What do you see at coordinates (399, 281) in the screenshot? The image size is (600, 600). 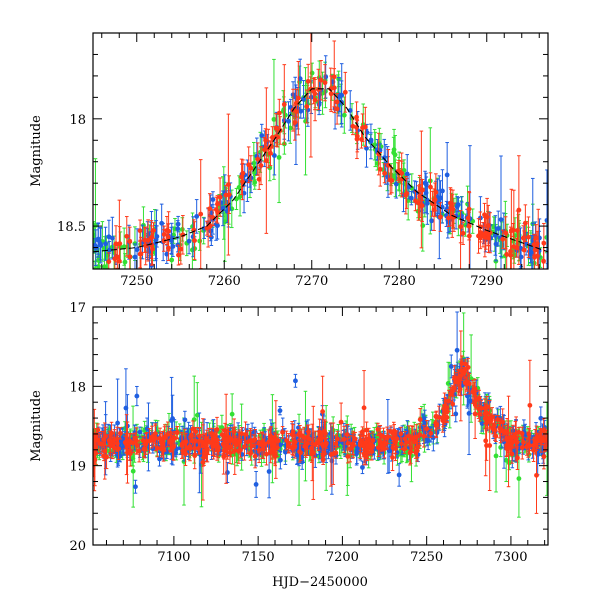 I see `x-tick-label: 7280` at bounding box center [399, 281].